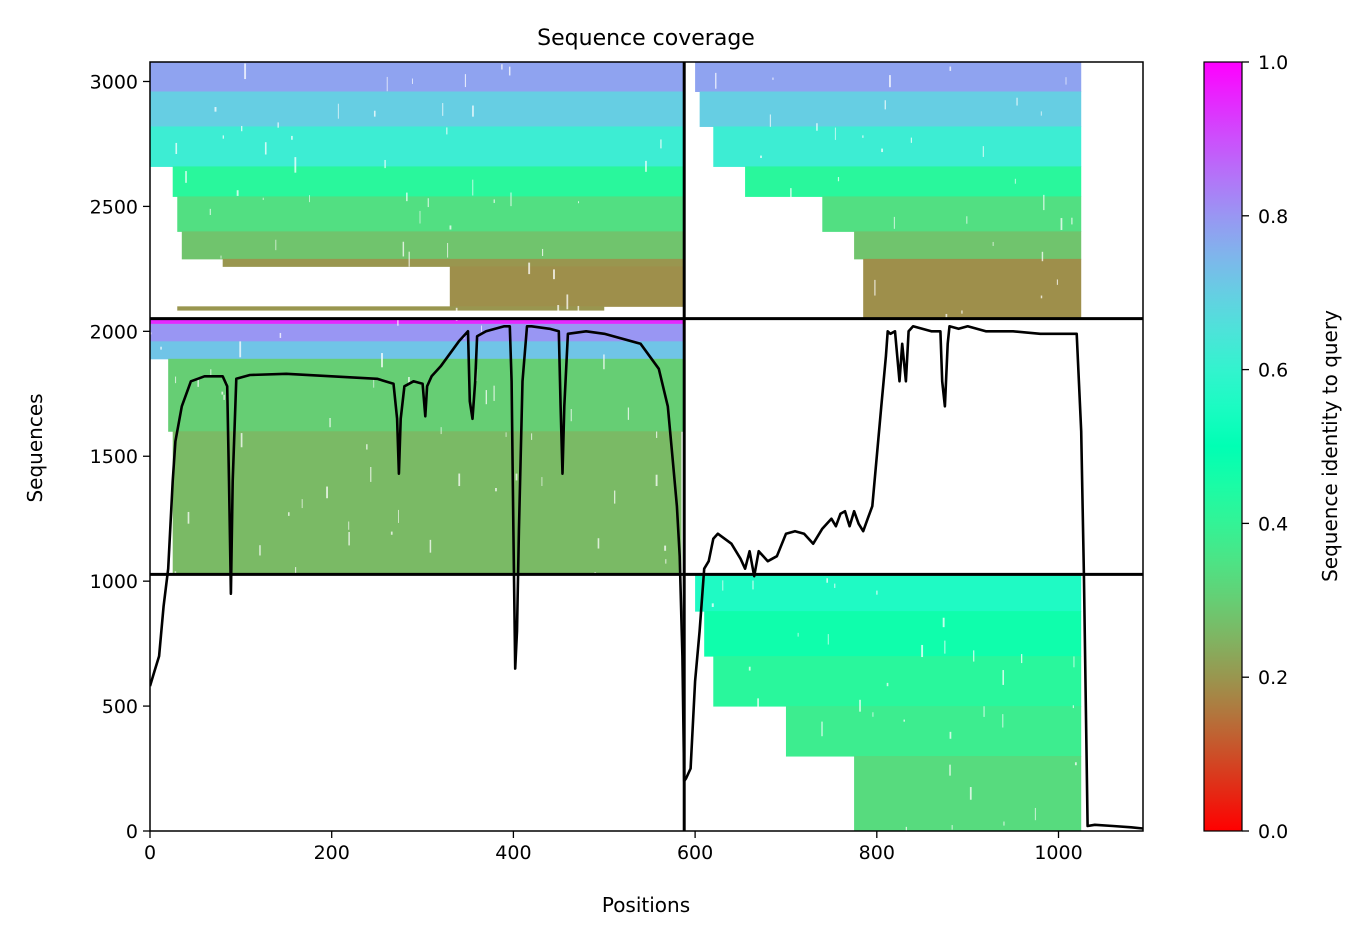 The image size is (1364, 939). What do you see at coordinates (877, 853) in the screenshot?
I see `x-tick-label: 800` at bounding box center [877, 853].